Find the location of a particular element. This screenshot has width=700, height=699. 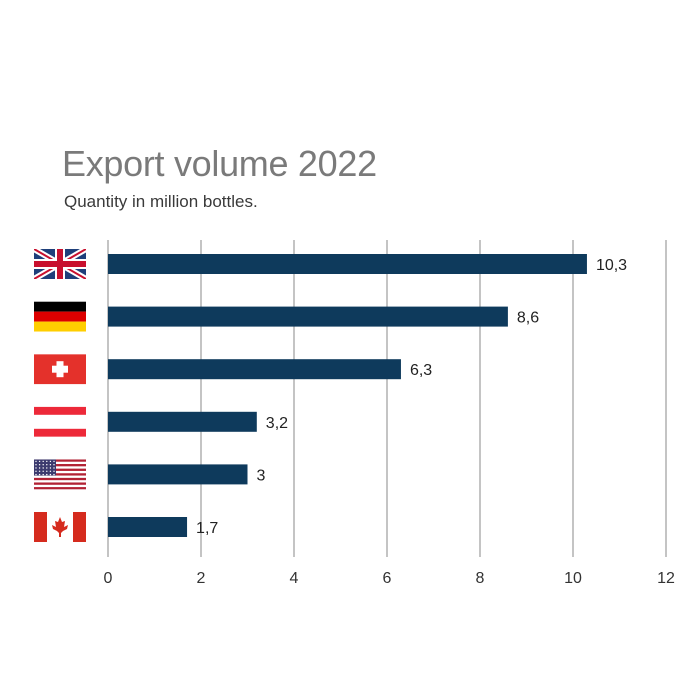

switzerland-flag-icon: Switzerland is located at coordinates (60, 369).